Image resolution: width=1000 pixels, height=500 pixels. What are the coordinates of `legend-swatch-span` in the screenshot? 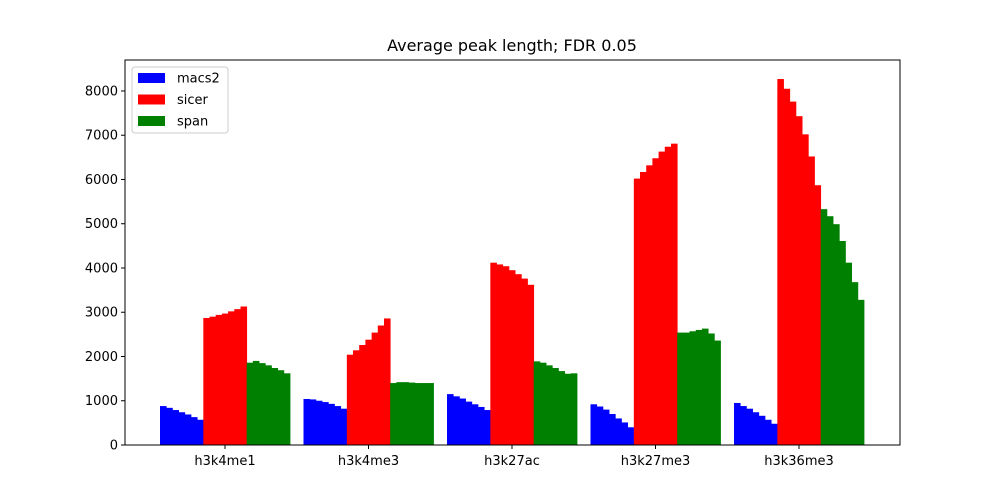 It's located at (151, 121).